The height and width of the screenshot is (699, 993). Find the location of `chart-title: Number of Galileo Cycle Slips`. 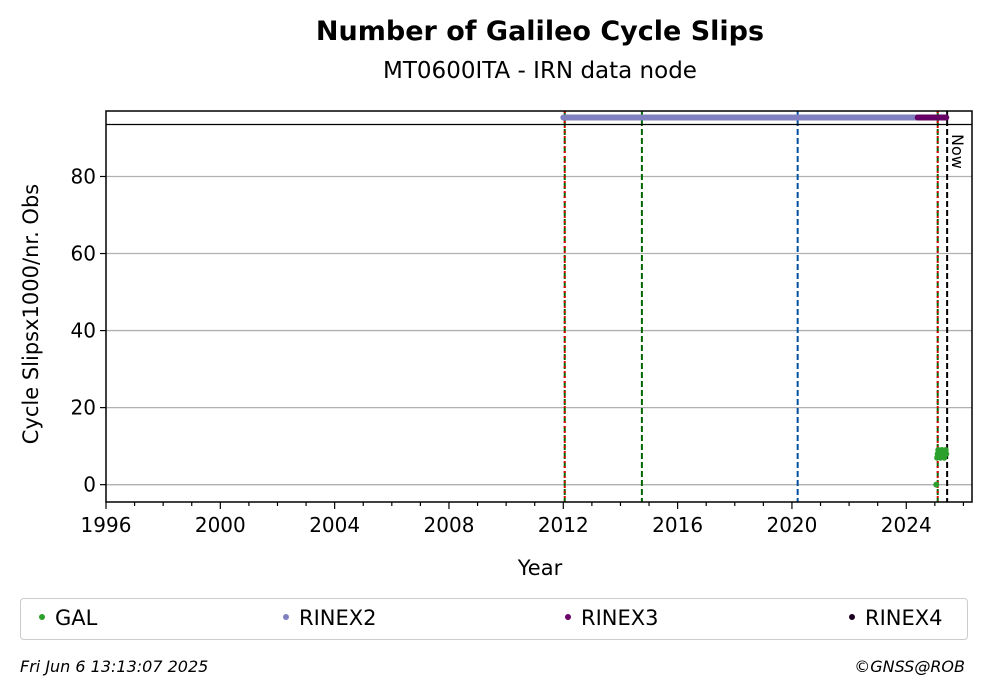

chart-title: Number of Galileo Cycle Slips is located at coordinates (540, 31).